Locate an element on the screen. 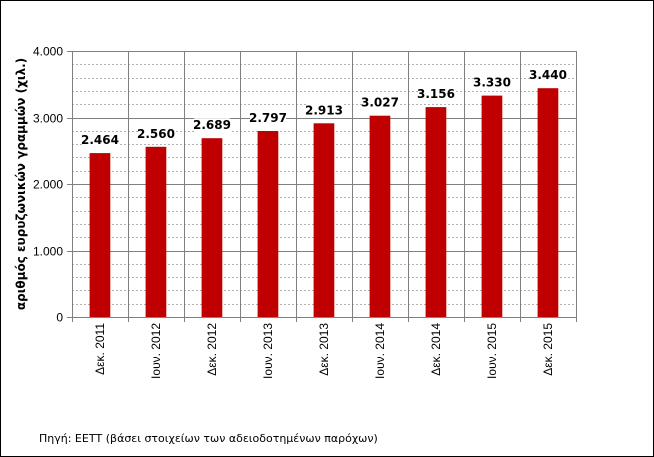 The height and width of the screenshot is (457, 654). data-label: 3.330 is located at coordinates (492, 83).